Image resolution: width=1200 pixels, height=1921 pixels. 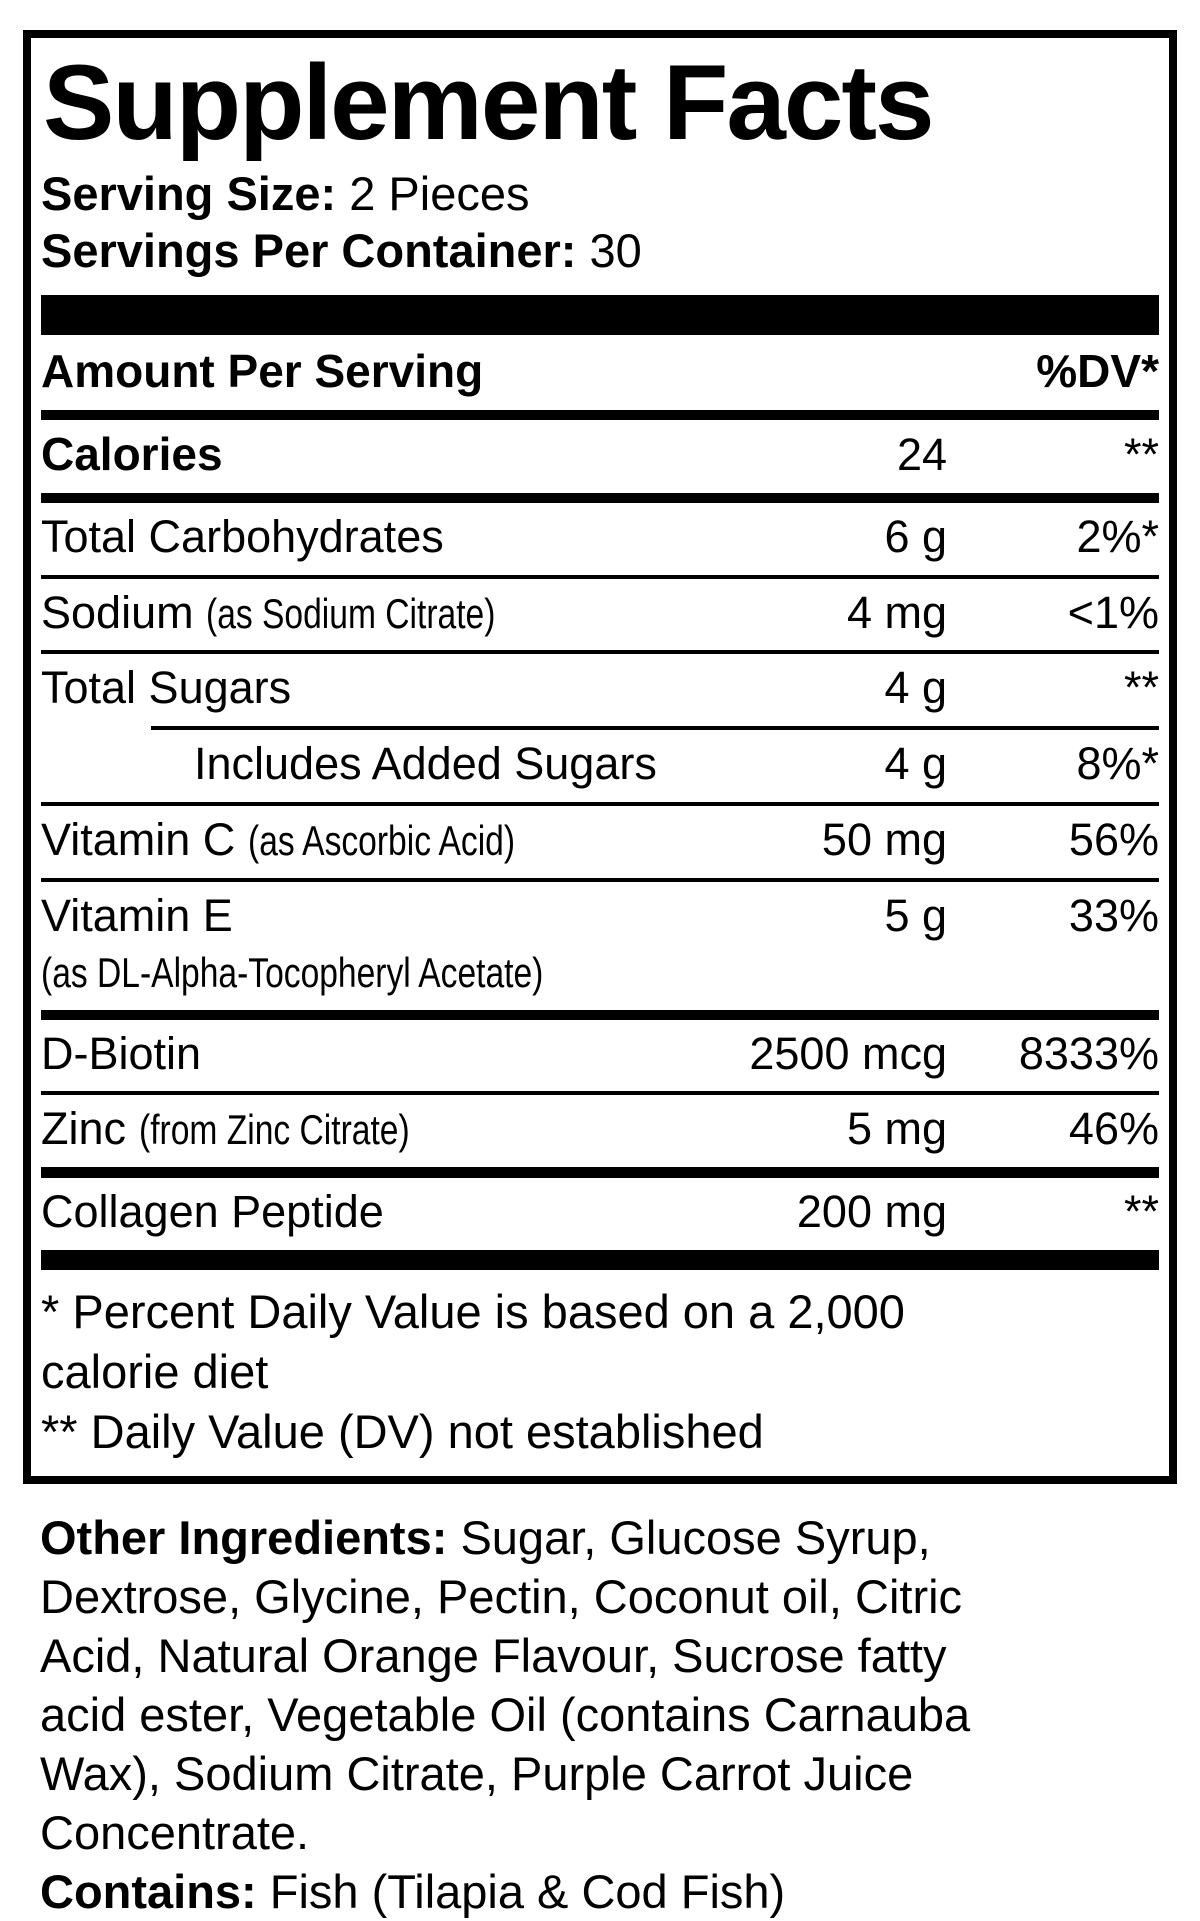 I want to click on nutrient-amount: 2500 mcg, so click(x=848, y=1053).